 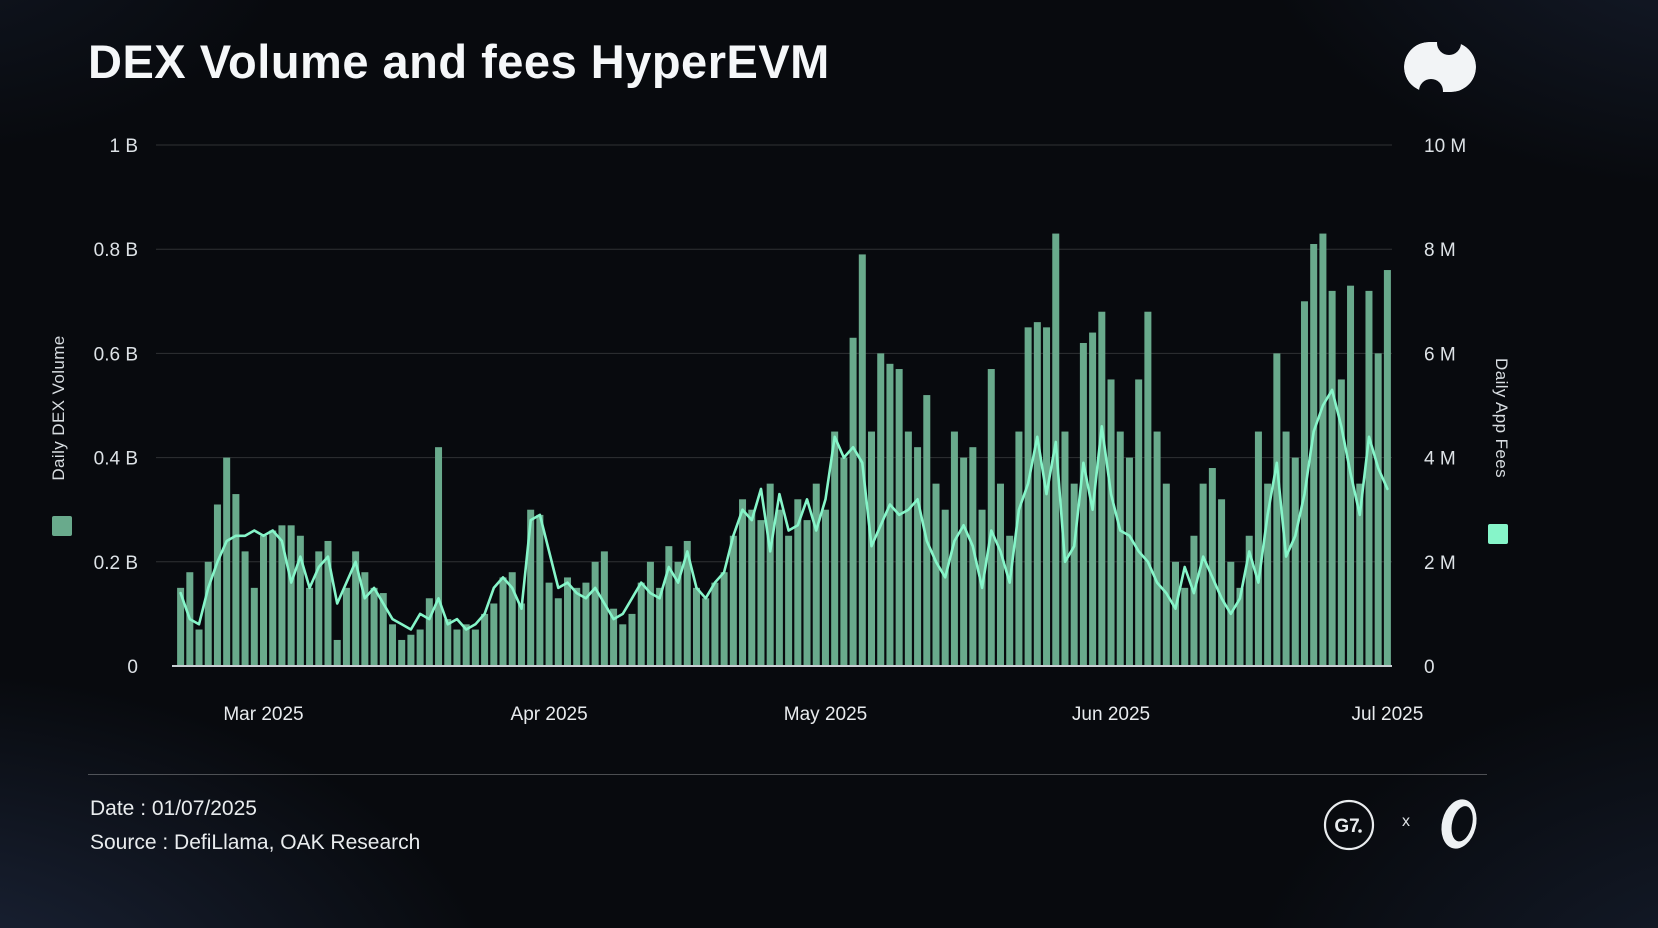 What do you see at coordinates (1440, 459) in the screenshot?
I see `right-axis-tick: 4 M` at bounding box center [1440, 459].